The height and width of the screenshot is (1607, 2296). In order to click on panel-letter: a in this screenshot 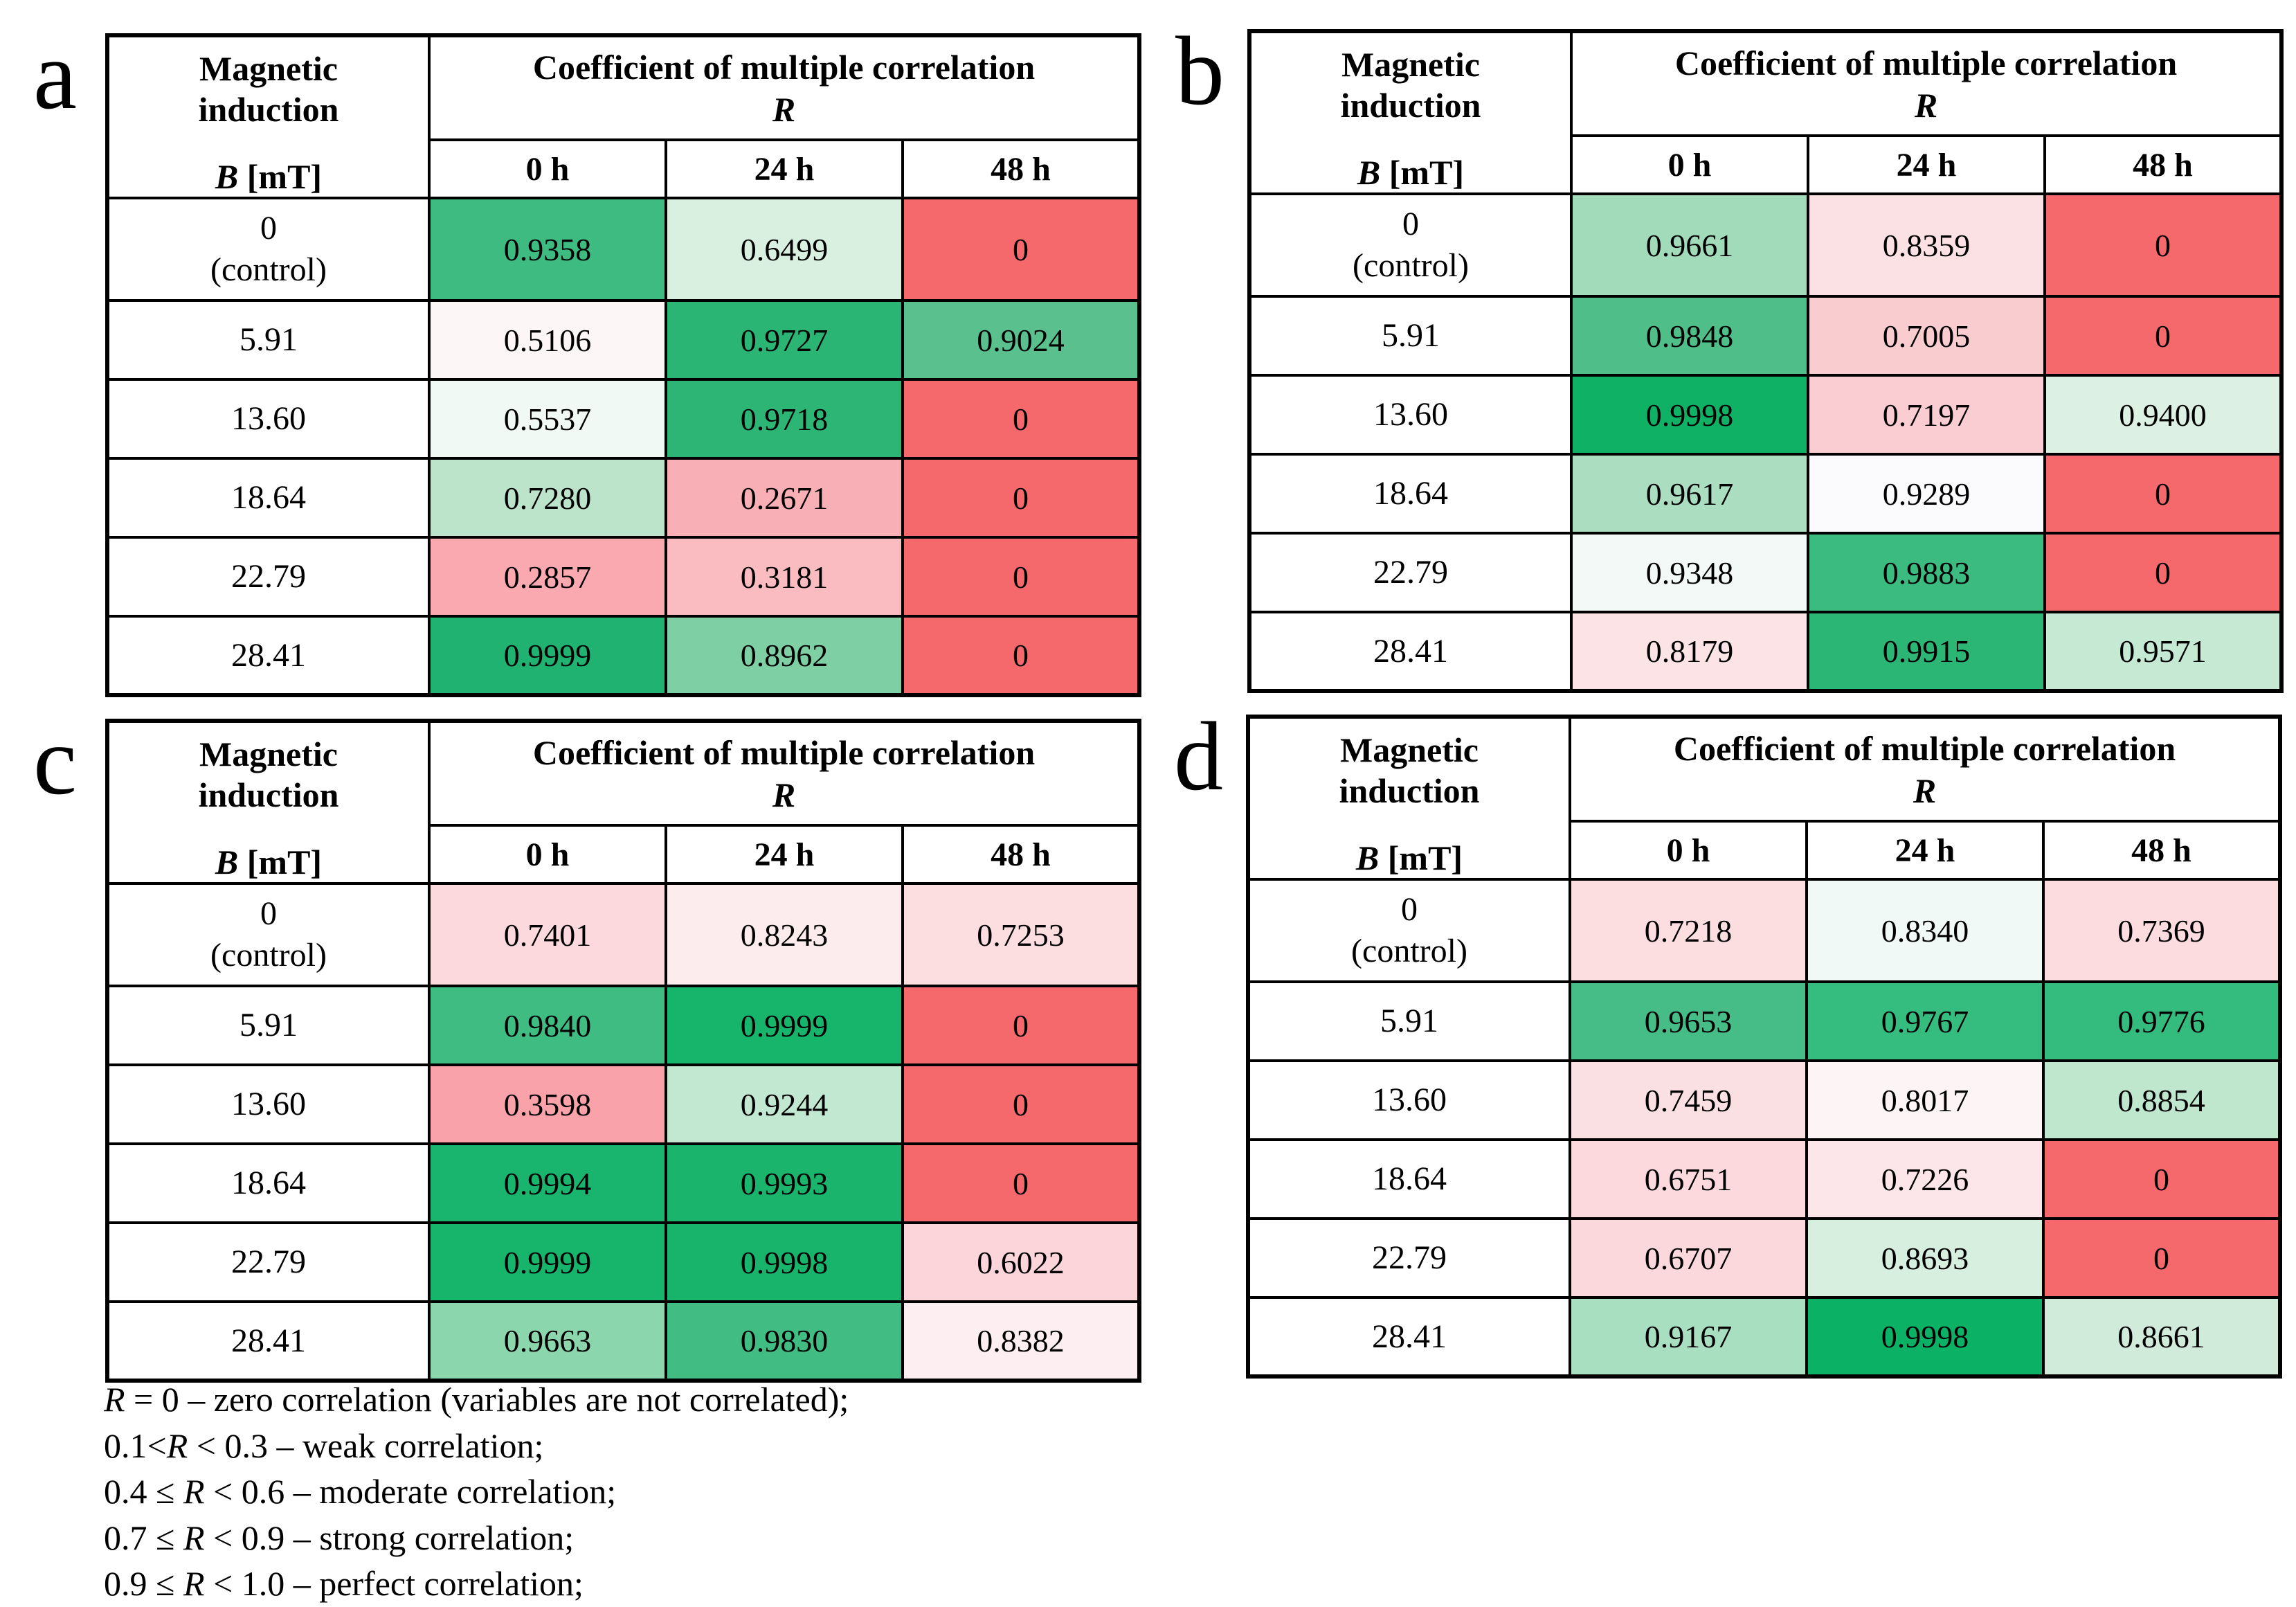, I will do `click(55, 74)`.